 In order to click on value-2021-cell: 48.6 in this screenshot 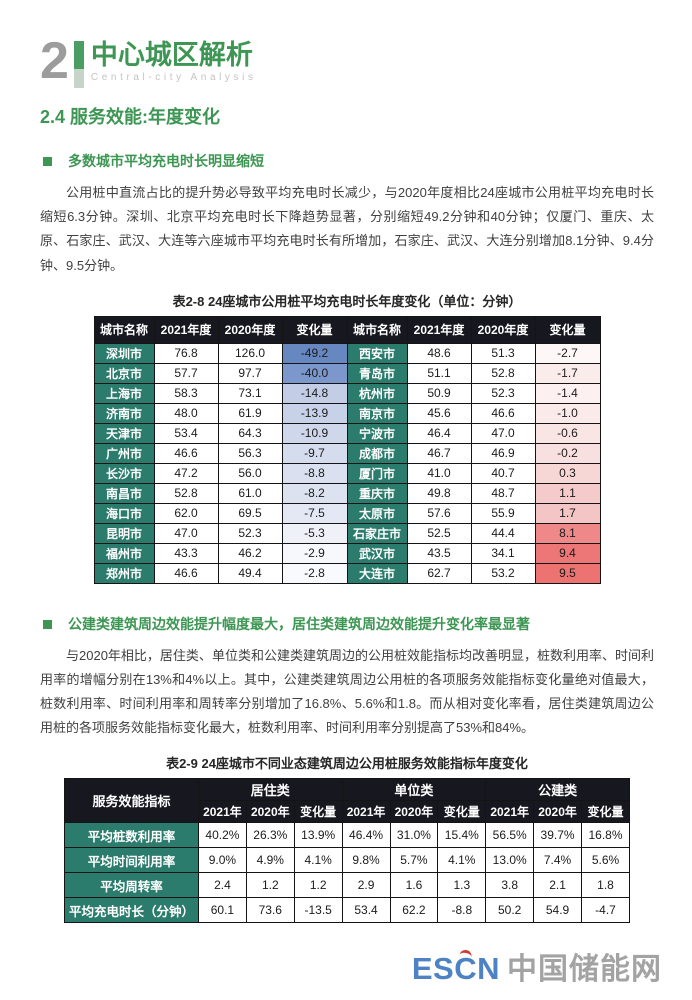, I will do `click(439, 353)`.